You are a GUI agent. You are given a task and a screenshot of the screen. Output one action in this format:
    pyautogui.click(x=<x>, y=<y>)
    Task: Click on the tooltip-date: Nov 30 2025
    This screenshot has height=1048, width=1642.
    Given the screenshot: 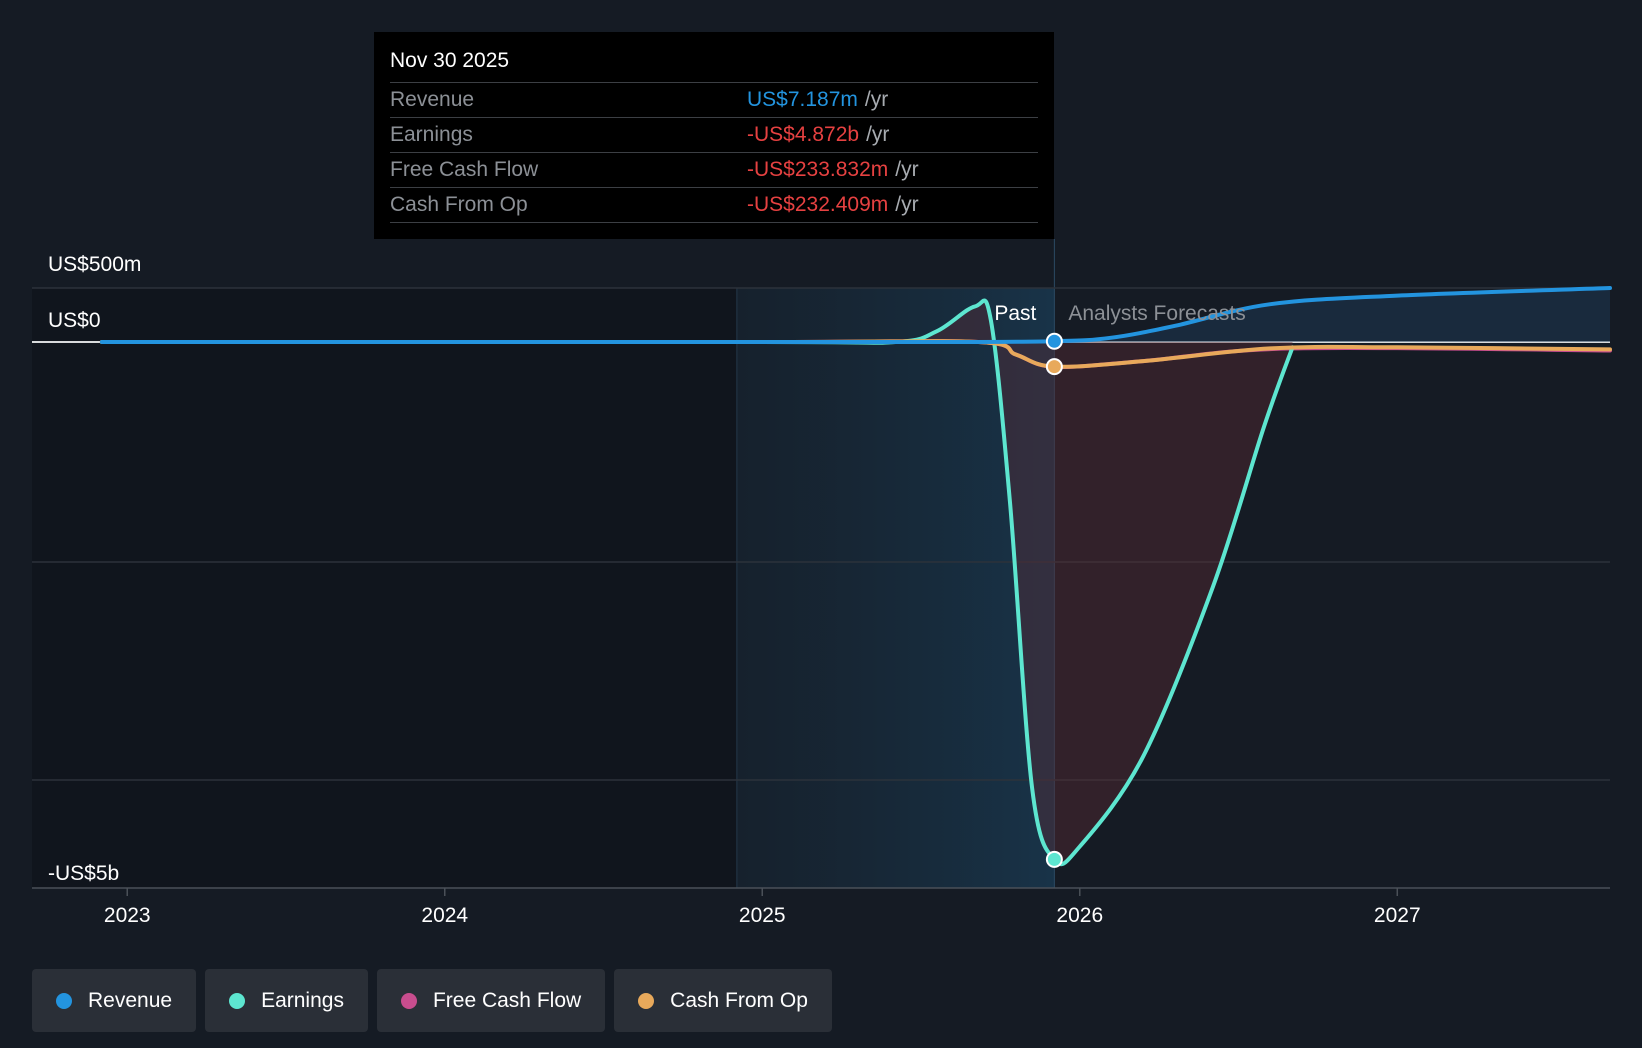 What is the action you would take?
    pyautogui.click(x=450, y=60)
    